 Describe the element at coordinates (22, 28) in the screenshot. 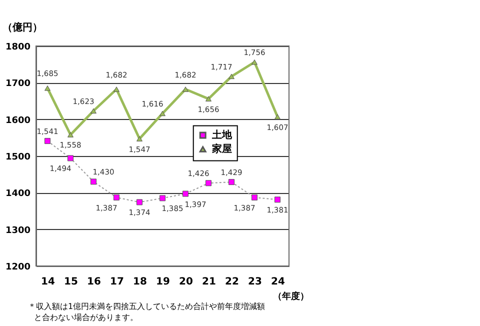

I see `y-axis-title: （億円）` at that location.